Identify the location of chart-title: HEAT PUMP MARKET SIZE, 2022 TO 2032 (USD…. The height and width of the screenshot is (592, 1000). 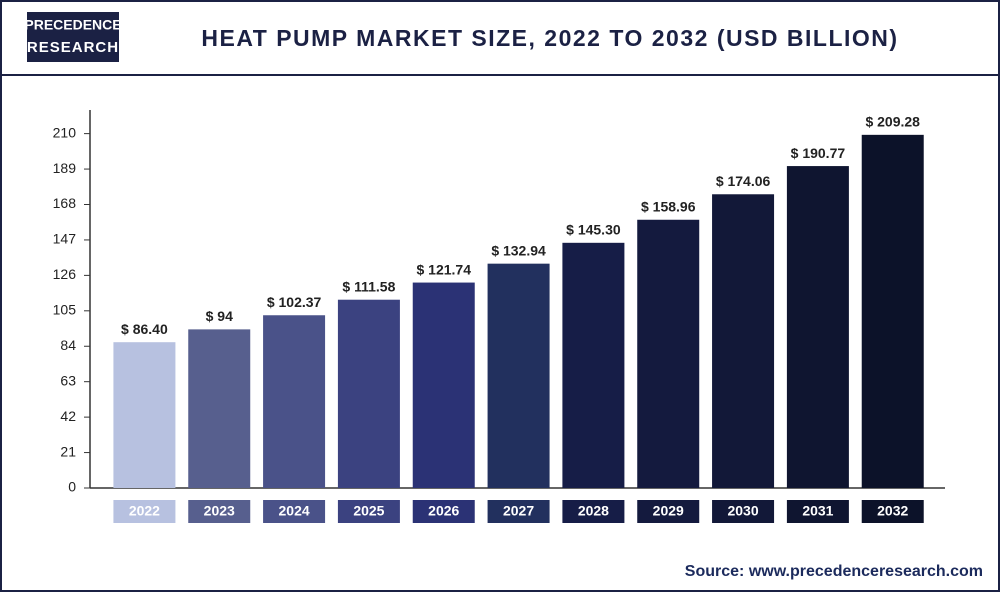
(549, 38).